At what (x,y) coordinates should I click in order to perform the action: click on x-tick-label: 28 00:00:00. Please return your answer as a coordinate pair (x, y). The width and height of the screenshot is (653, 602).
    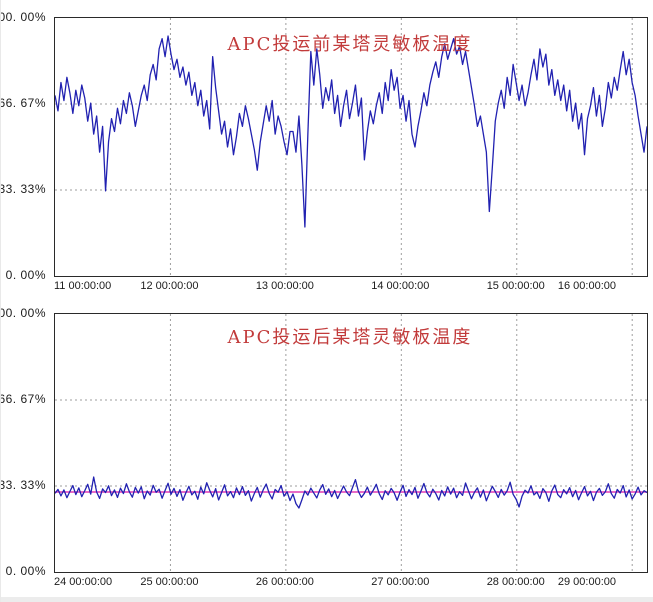
    Looking at the image, I should click on (515, 582).